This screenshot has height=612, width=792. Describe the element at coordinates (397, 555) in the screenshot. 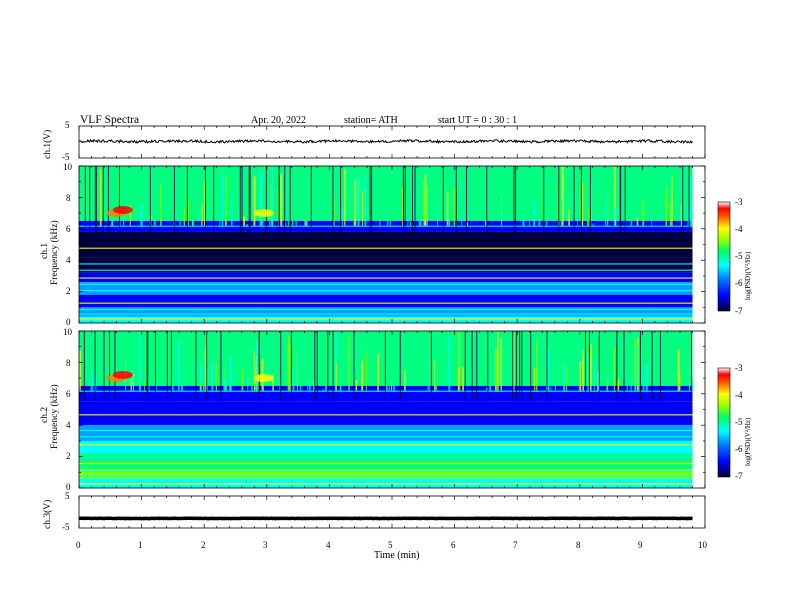

I see `x-axis-label: Time (min)` at that location.